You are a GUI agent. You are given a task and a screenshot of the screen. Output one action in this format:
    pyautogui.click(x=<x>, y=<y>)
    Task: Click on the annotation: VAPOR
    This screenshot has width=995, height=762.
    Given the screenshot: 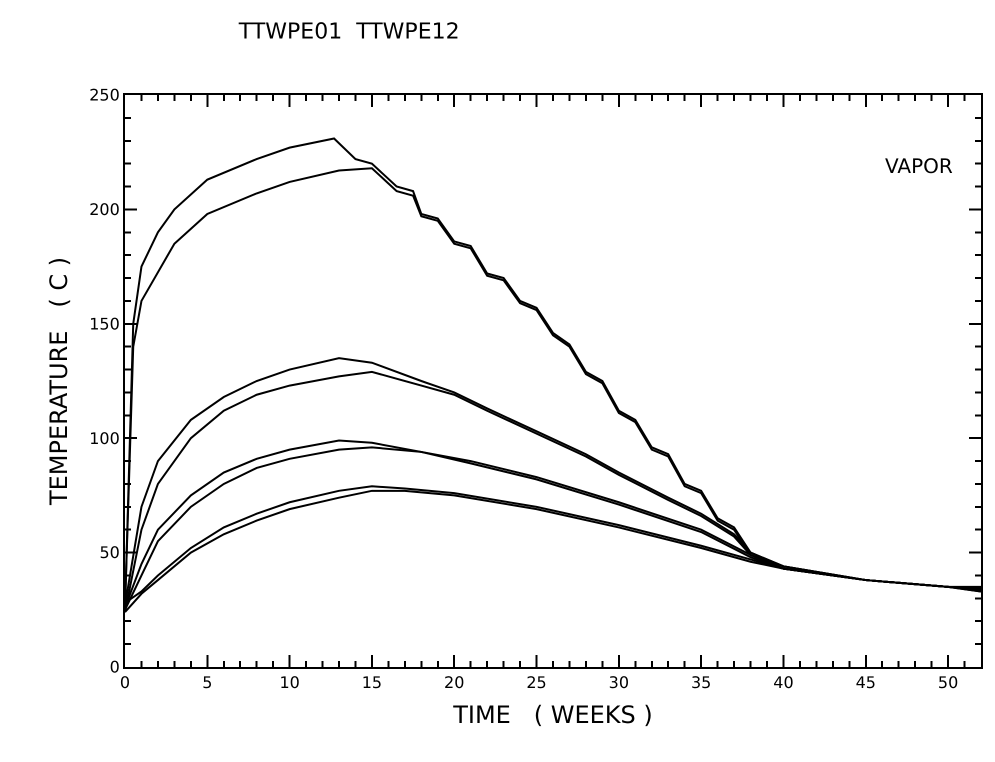 What is the action you would take?
    pyautogui.click(x=919, y=166)
    